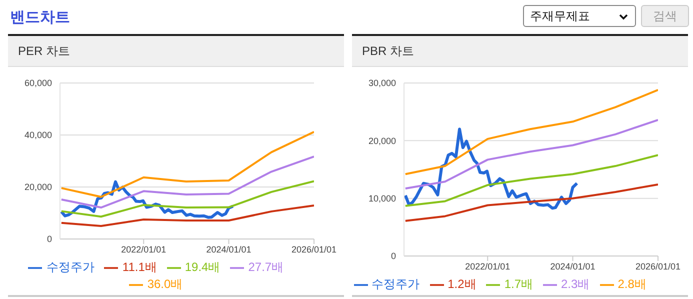  What do you see at coordinates (139, 267) in the screenshot?
I see `legend-label: 11.1배` at bounding box center [139, 267].